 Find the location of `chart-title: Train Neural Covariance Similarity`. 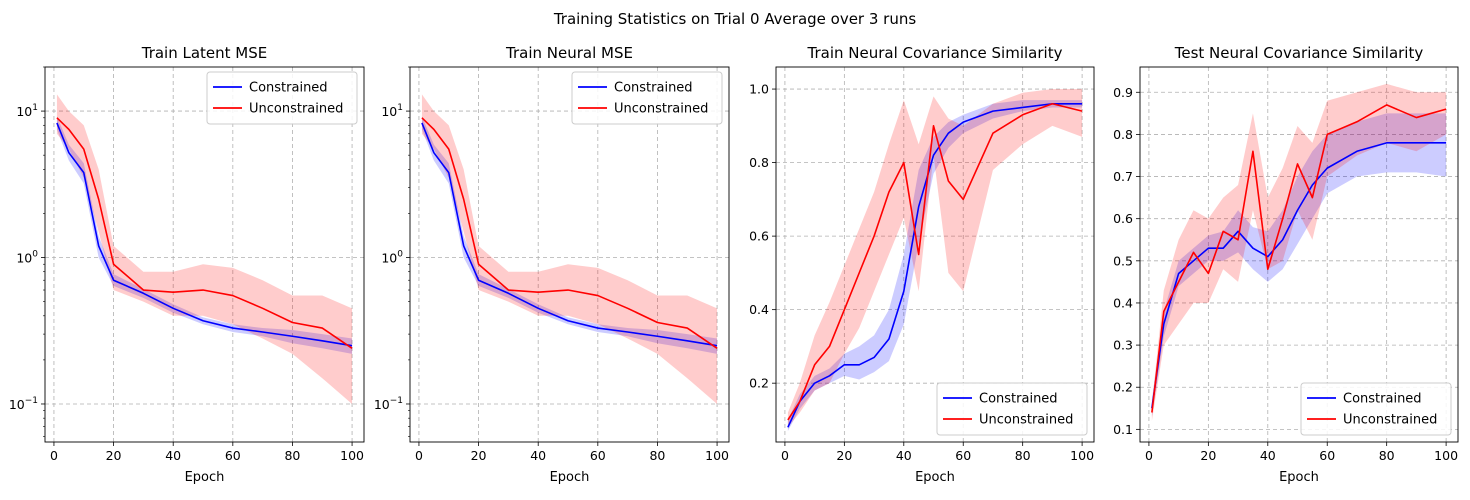

chart-title: Train Neural Covariance Similarity is located at coordinates (935, 53).